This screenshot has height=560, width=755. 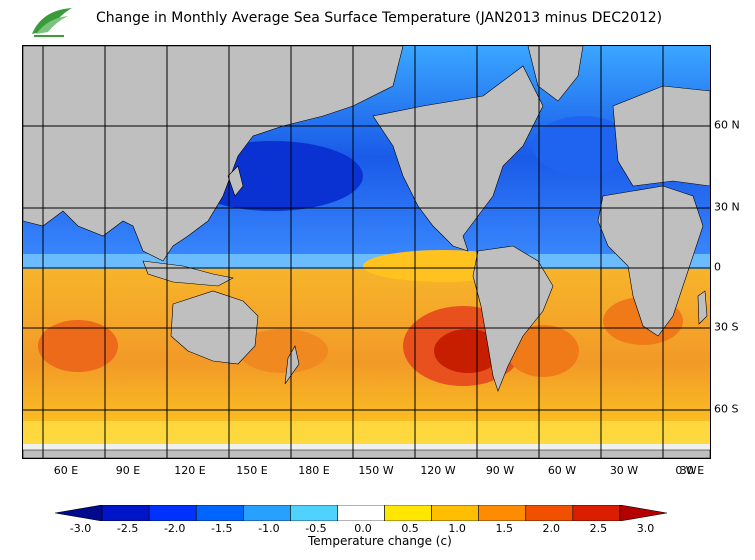 I want to click on hot-patch-indian, so click(x=78, y=346).